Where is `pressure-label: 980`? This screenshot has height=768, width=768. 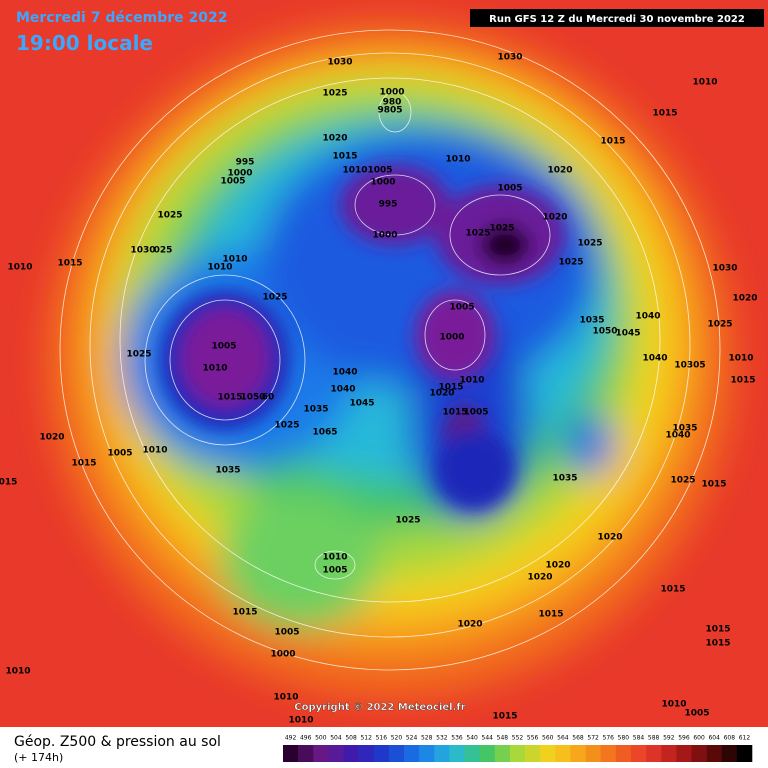
pressure-label: 980 is located at coordinates (392, 103).